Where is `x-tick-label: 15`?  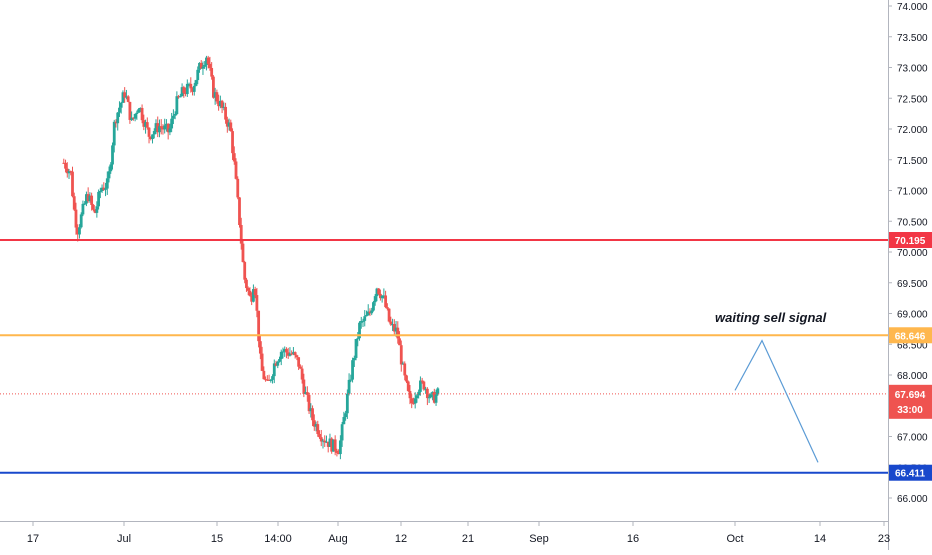 x-tick-label: 15 is located at coordinates (217, 539).